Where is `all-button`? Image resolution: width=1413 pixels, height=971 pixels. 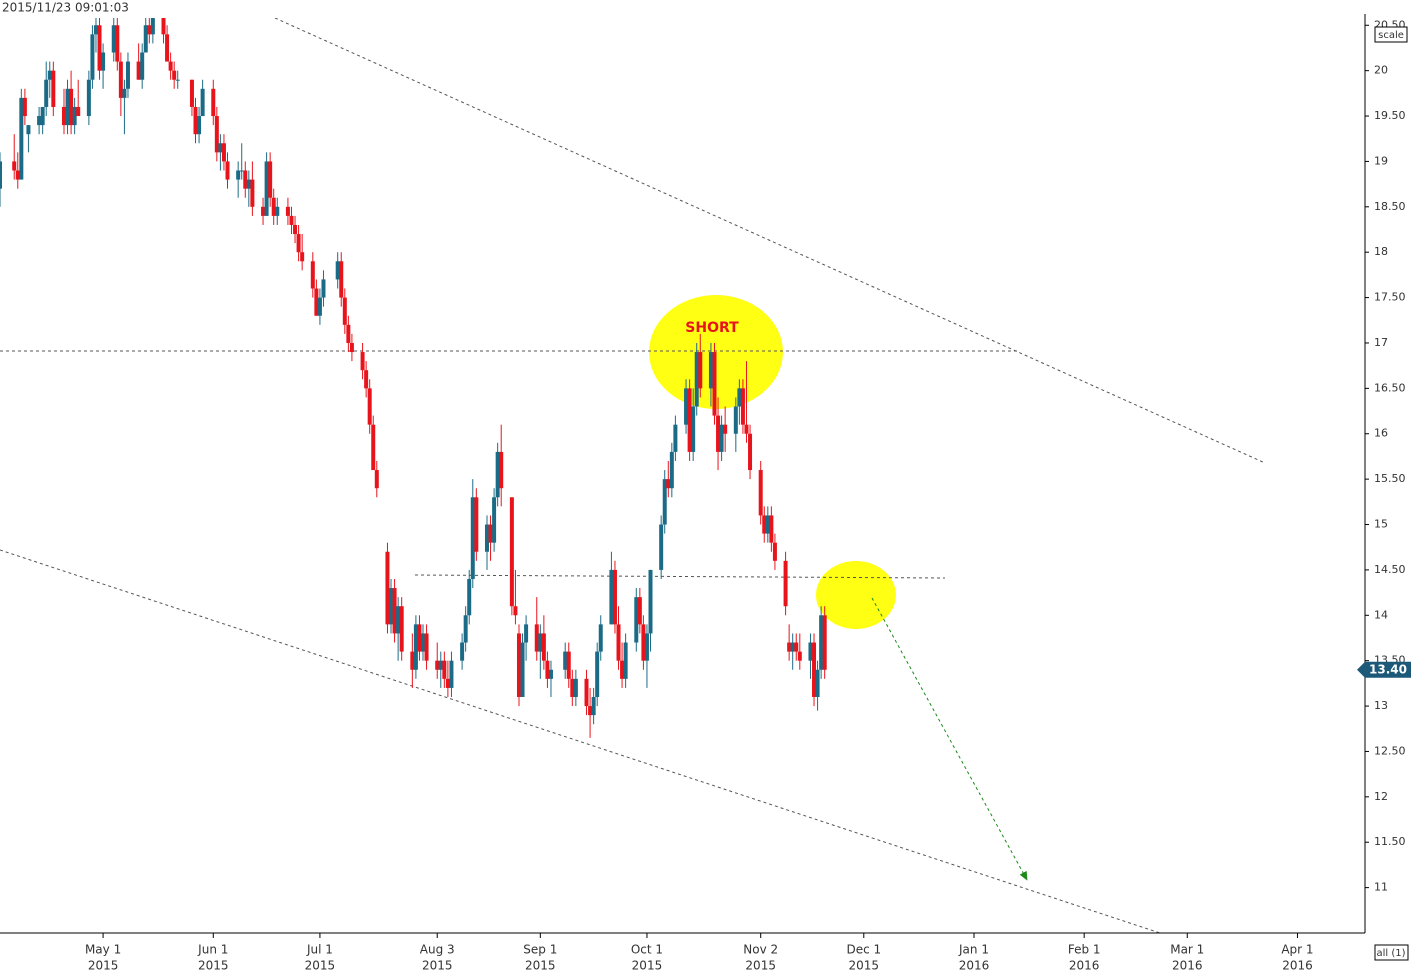
all-button is located at coordinates (1391, 952).